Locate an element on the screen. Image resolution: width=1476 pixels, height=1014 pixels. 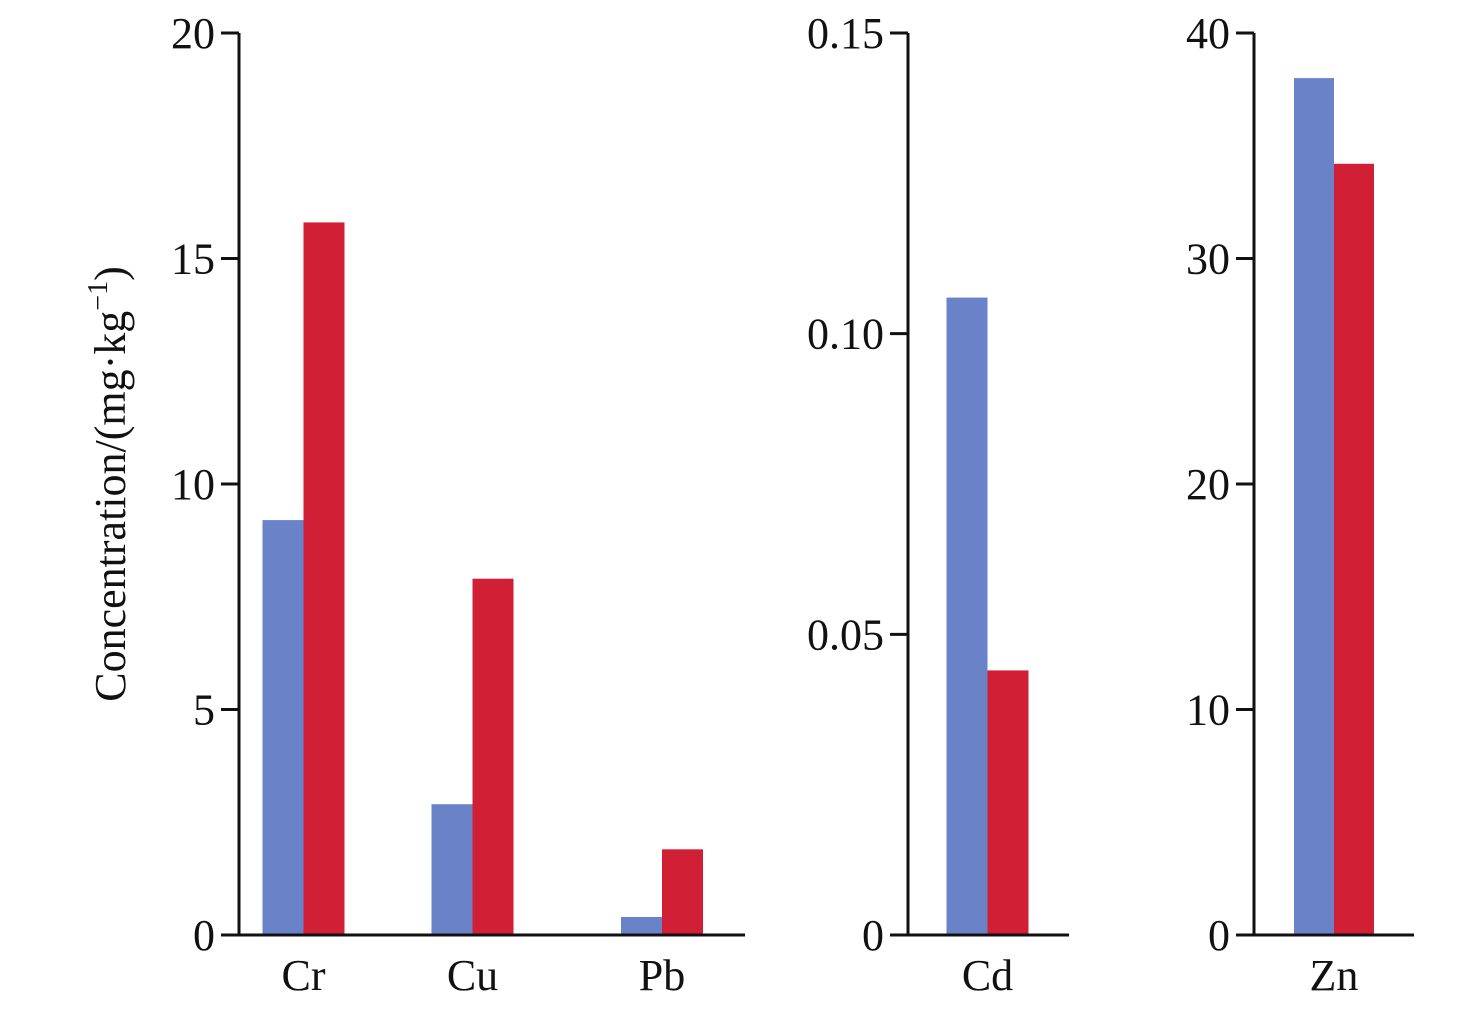
x-tick-label-cd: Cd is located at coordinates (987, 975).